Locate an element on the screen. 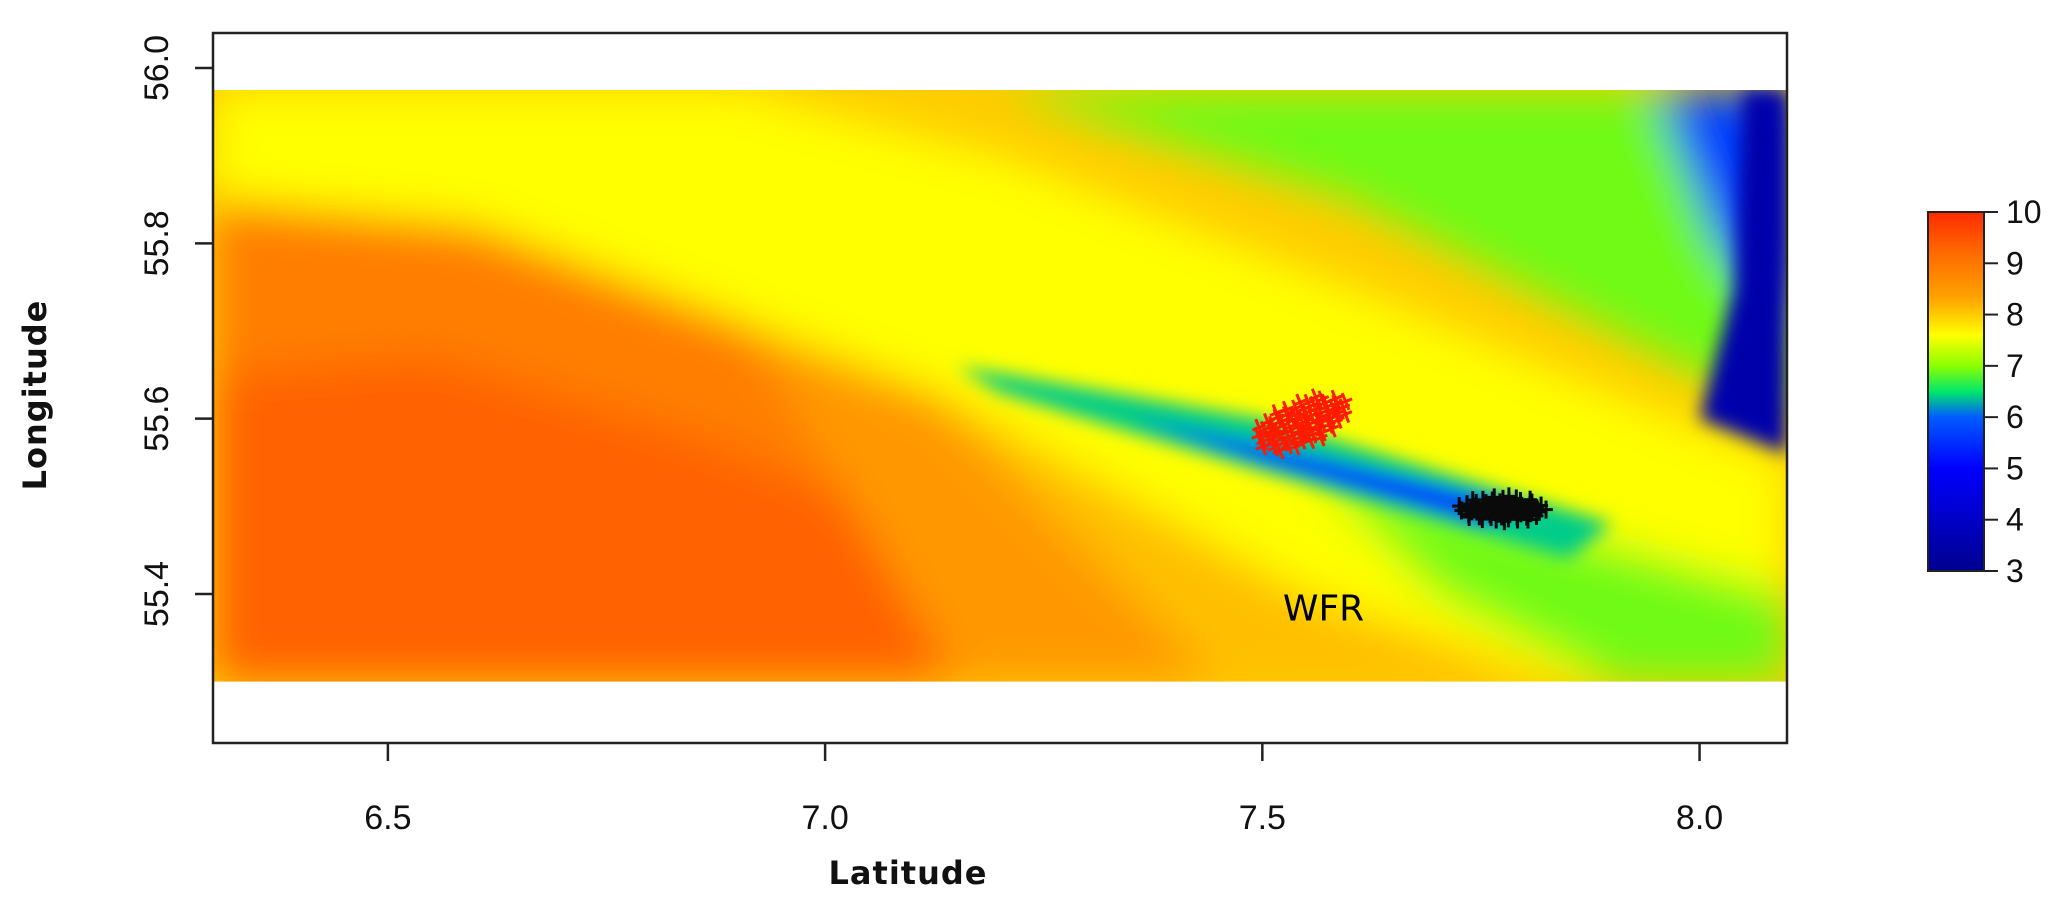  colorbar-tick-label: 6 is located at coordinates (2015, 417).